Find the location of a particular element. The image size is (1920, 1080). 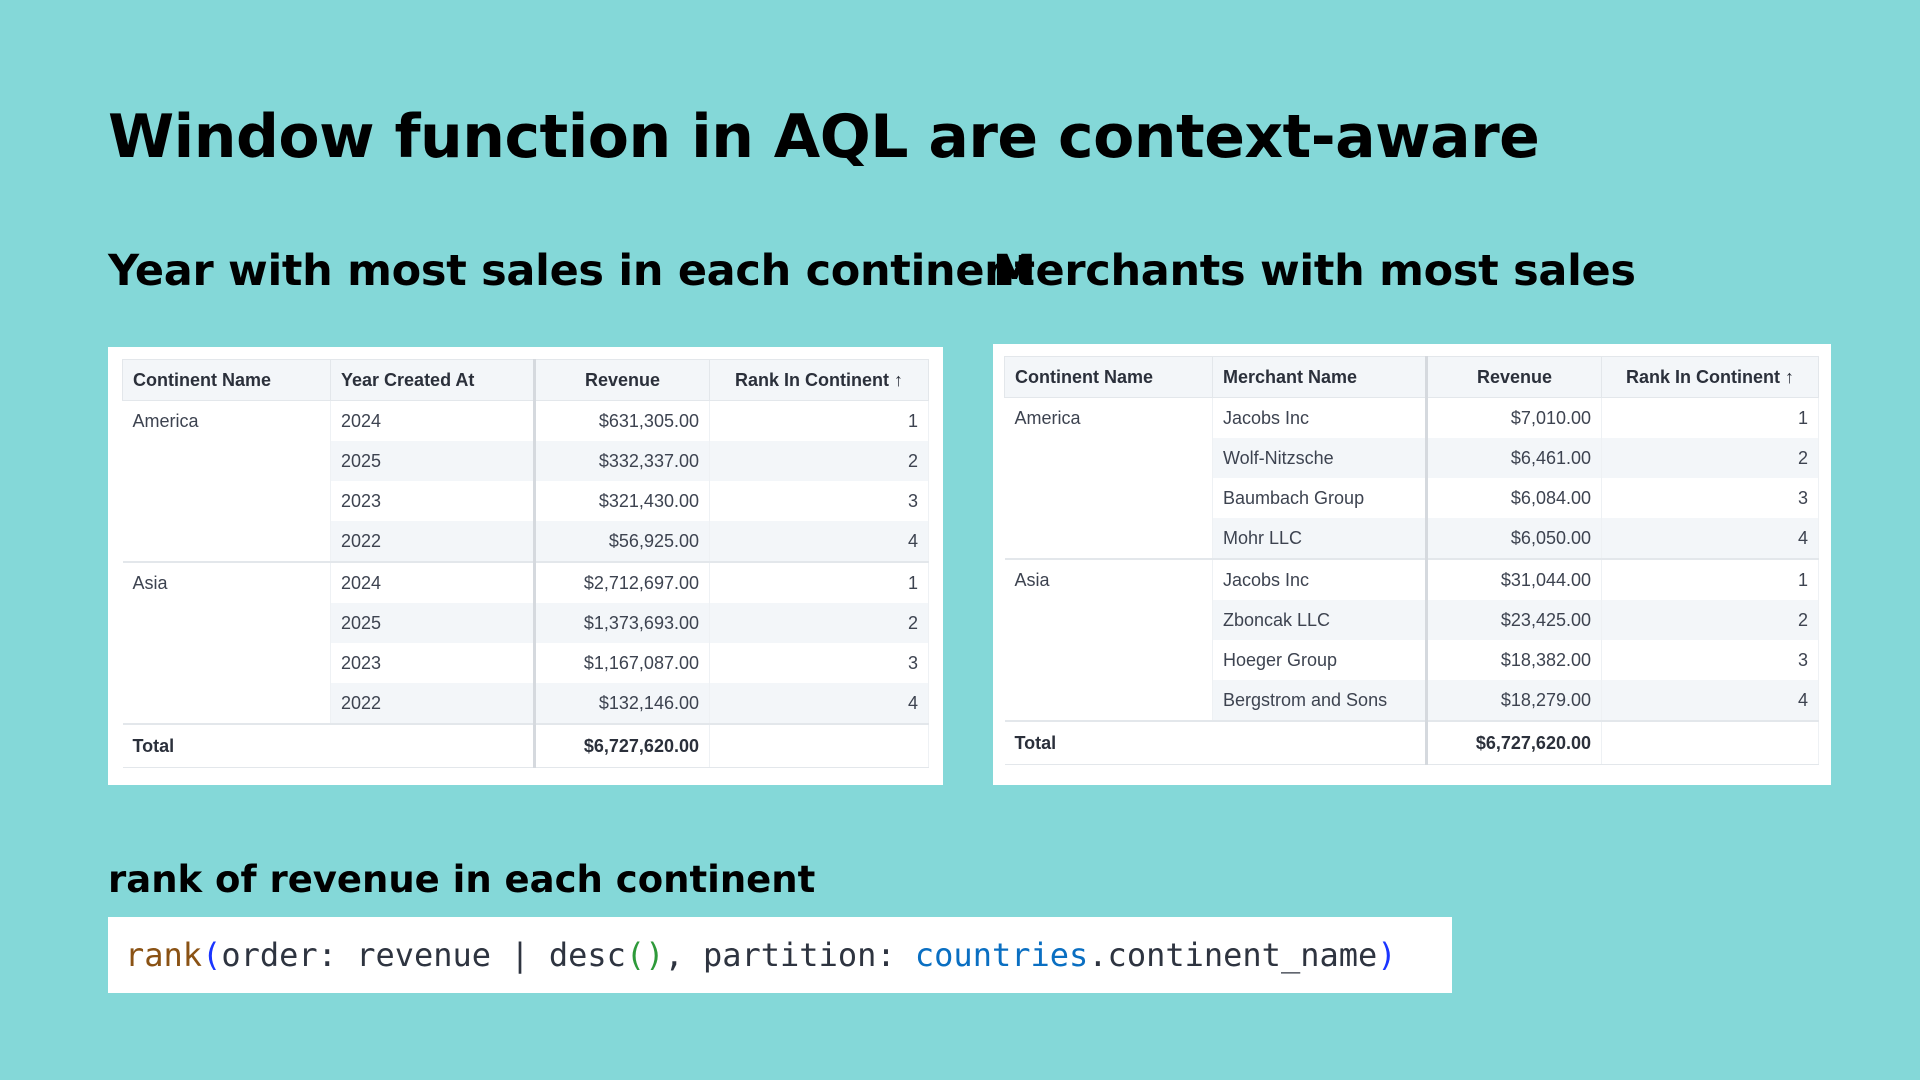

name-cell: Mohr LLC is located at coordinates (1319, 539).